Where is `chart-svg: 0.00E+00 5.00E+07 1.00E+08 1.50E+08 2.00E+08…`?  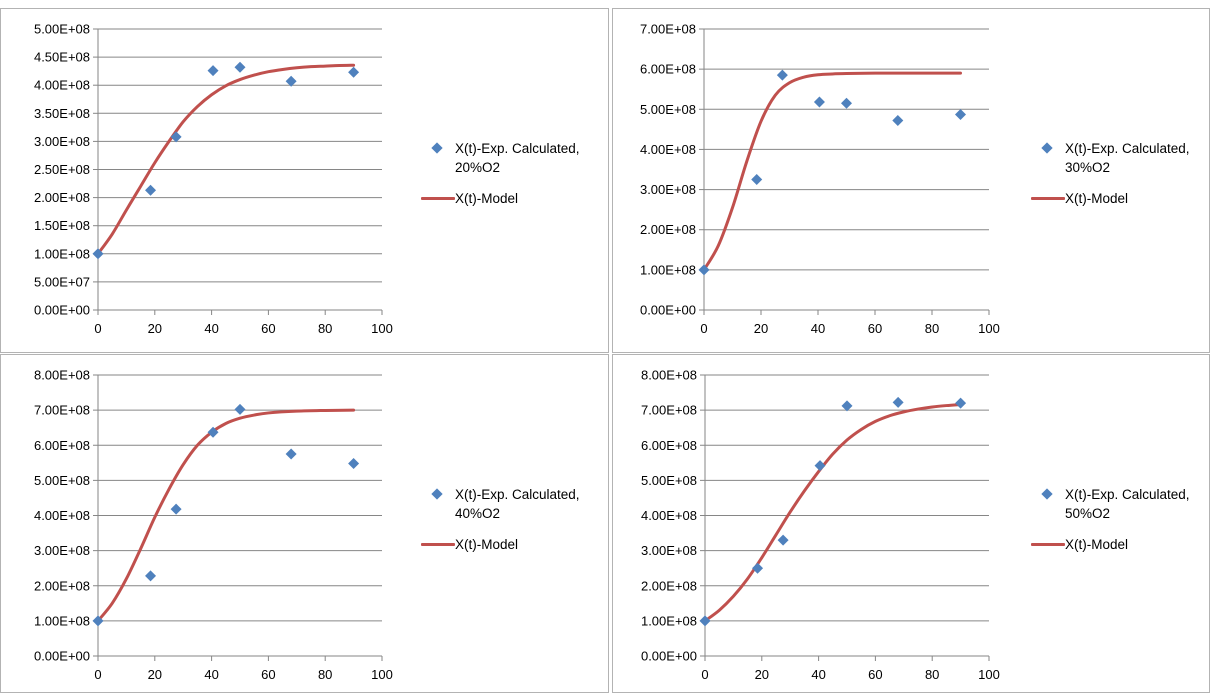 chart-svg: 0.00E+00 5.00E+07 1.00E+08 1.50E+08 2.00E+08… is located at coordinates (213, 179).